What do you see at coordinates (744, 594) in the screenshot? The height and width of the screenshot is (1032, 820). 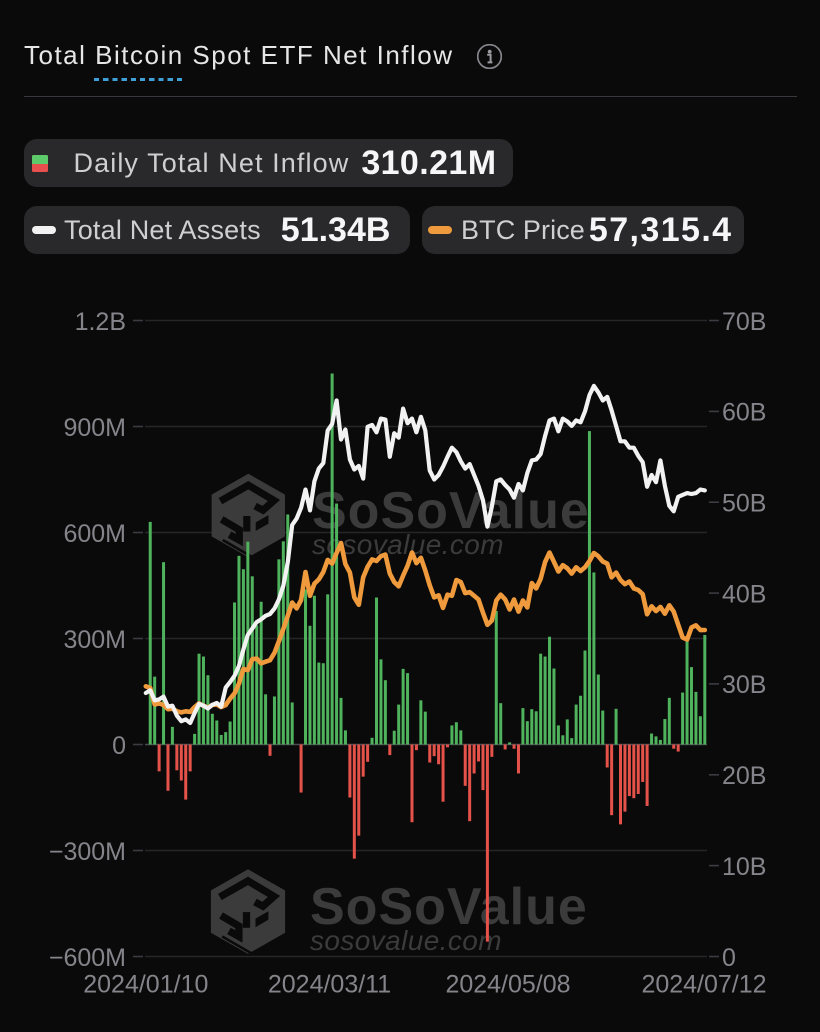 I see `svg-text: 40B` at bounding box center [744, 594].